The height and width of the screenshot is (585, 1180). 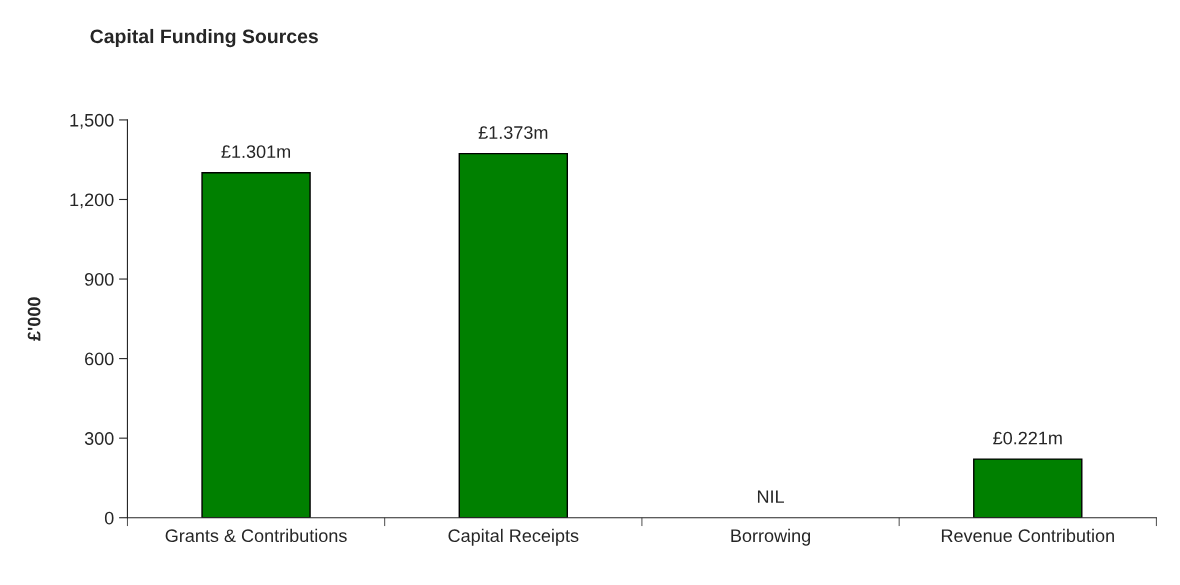 I want to click on y-tick-label: 300, so click(x=99, y=438).